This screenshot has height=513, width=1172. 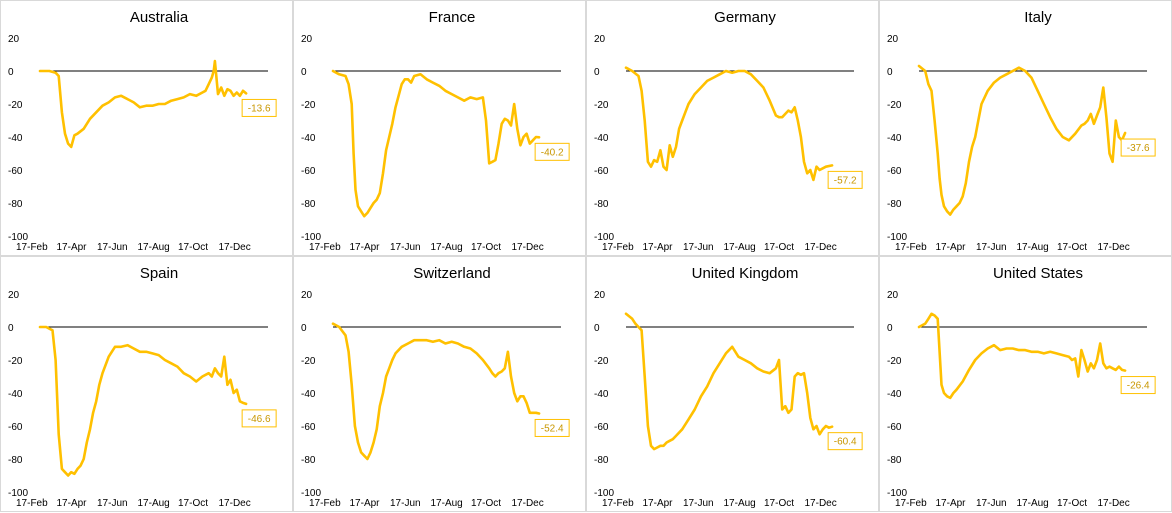 I want to click on end-value-text: -40.2, so click(x=552, y=152).